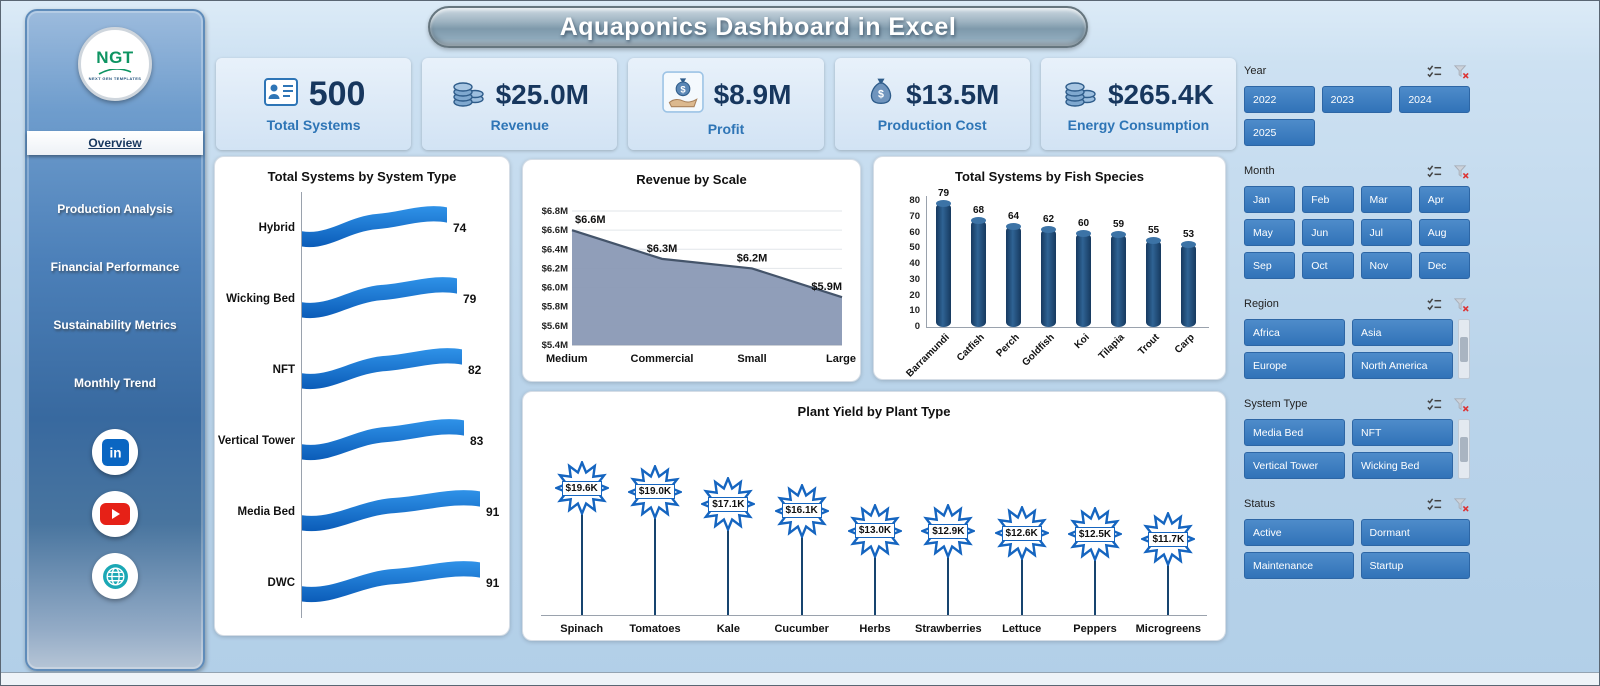 The width and height of the screenshot is (1600, 686). Describe the element at coordinates (379, 297) in the screenshot. I see `ribbon-bar` at that location.